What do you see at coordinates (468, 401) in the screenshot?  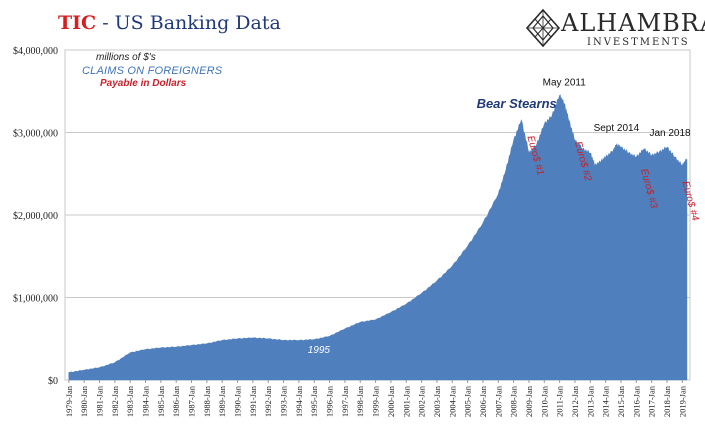 I see `x-tick-label: 2005-Jan` at bounding box center [468, 401].